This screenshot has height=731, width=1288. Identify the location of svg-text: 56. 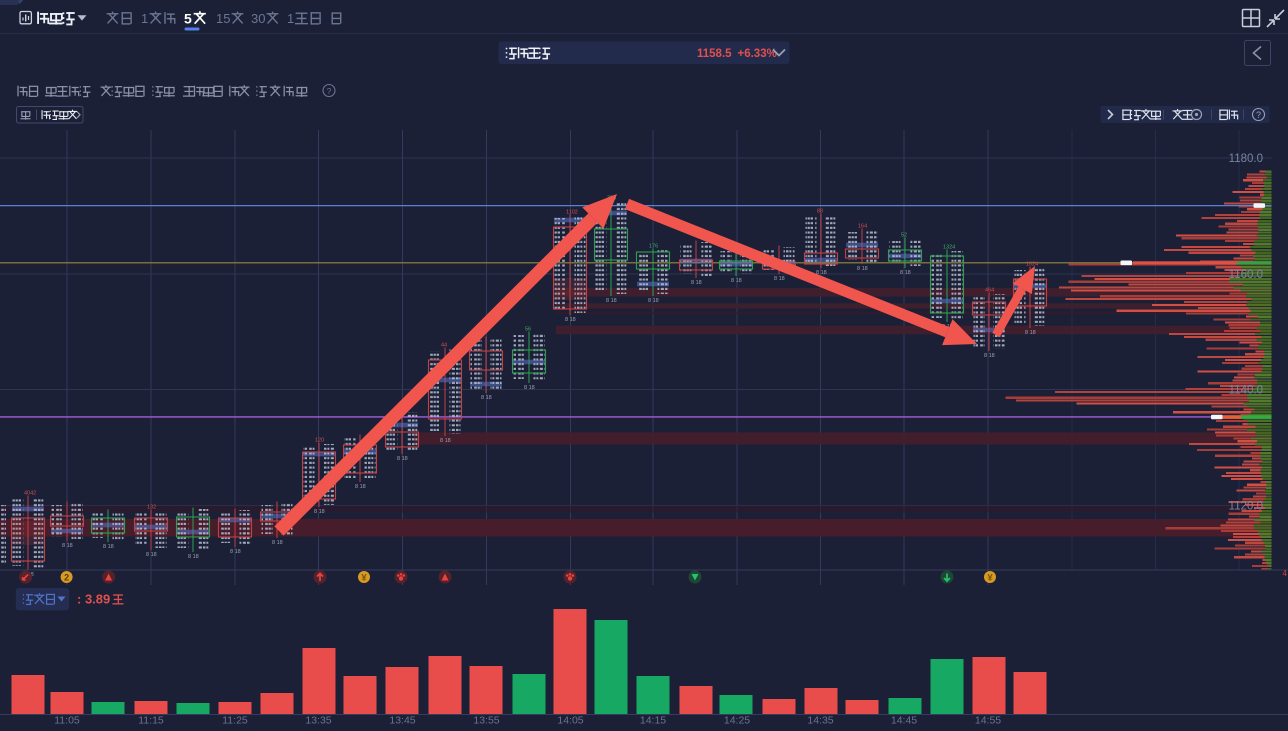
(528, 330).